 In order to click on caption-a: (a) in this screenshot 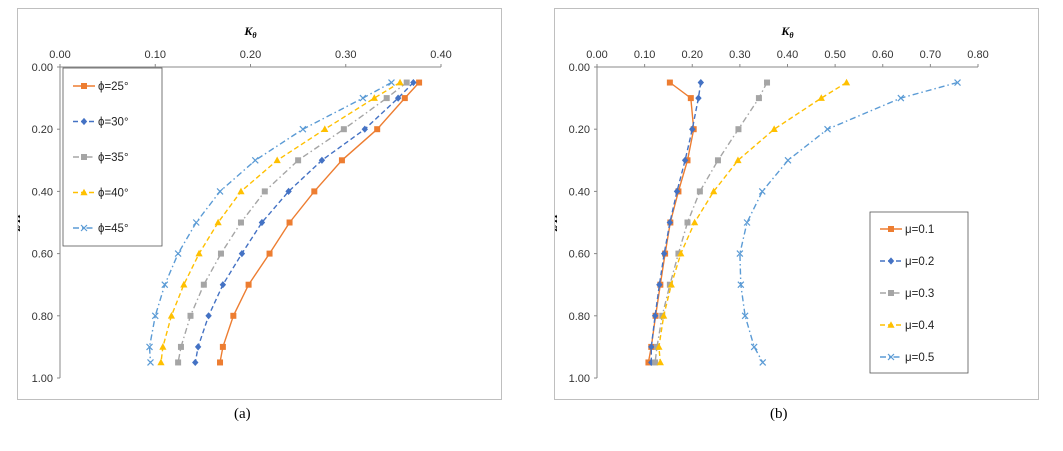, I will do `click(242, 414)`.